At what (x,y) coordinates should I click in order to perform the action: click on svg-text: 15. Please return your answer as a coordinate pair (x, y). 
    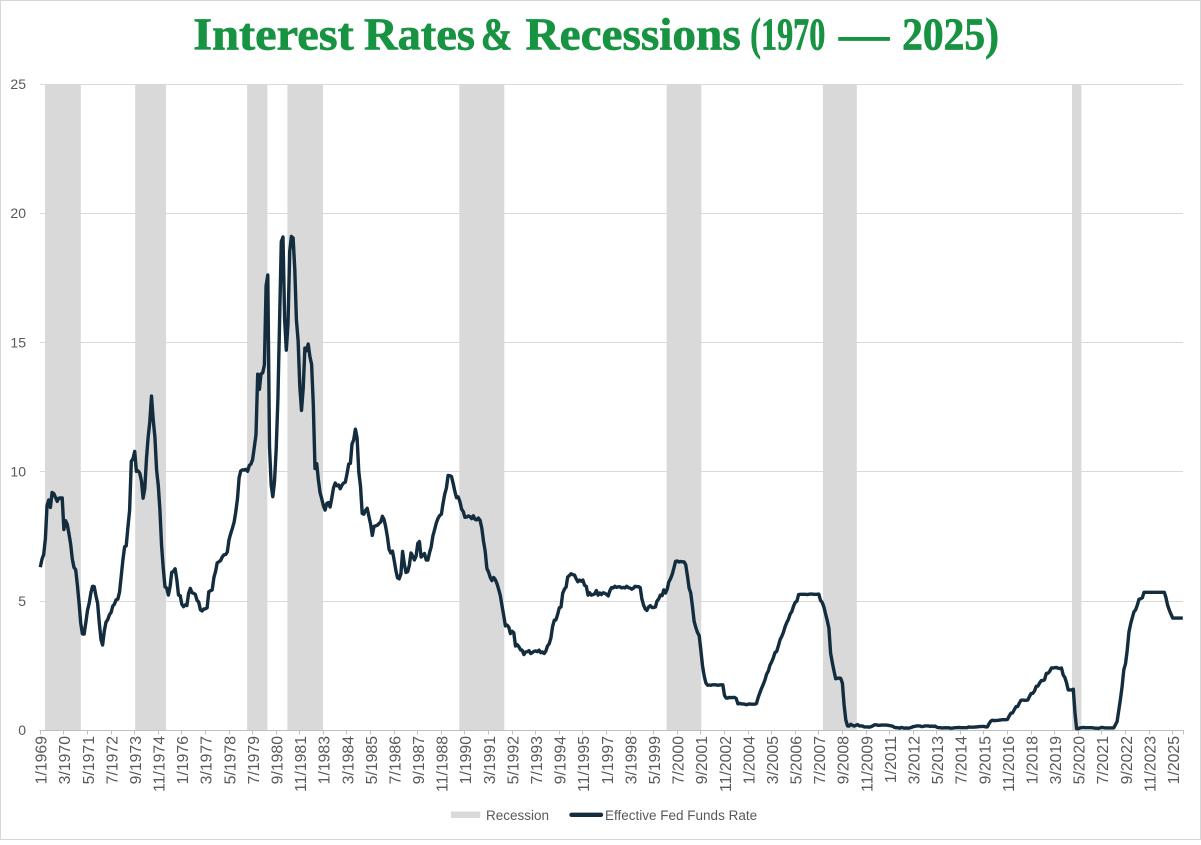
    Looking at the image, I should click on (18, 342).